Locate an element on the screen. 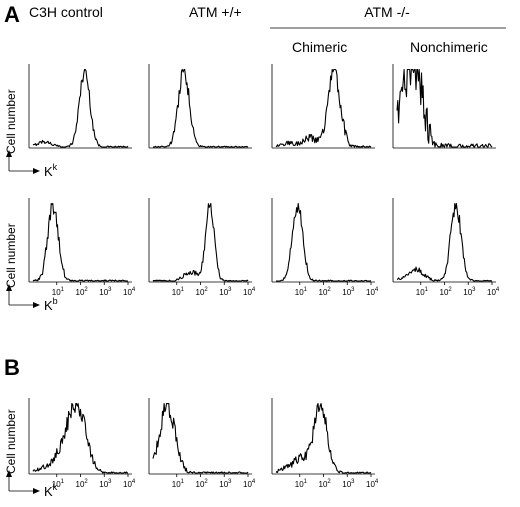 The width and height of the screenshot is (520, 507). histogram-b1-2: 10¹ 10² 10³ 10⁴ is located at coordinates (325, 443).